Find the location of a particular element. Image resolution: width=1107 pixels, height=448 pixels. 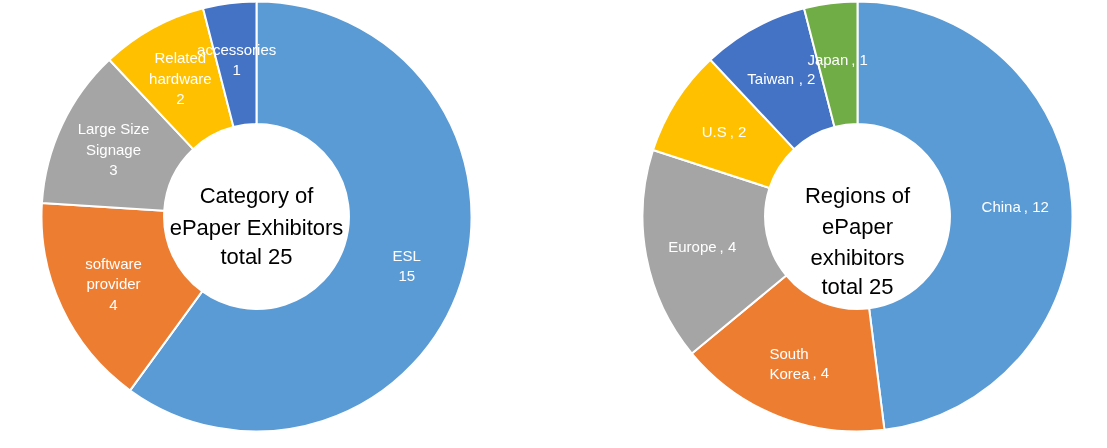

data-label: 2 is located at coordinates (180, 98).